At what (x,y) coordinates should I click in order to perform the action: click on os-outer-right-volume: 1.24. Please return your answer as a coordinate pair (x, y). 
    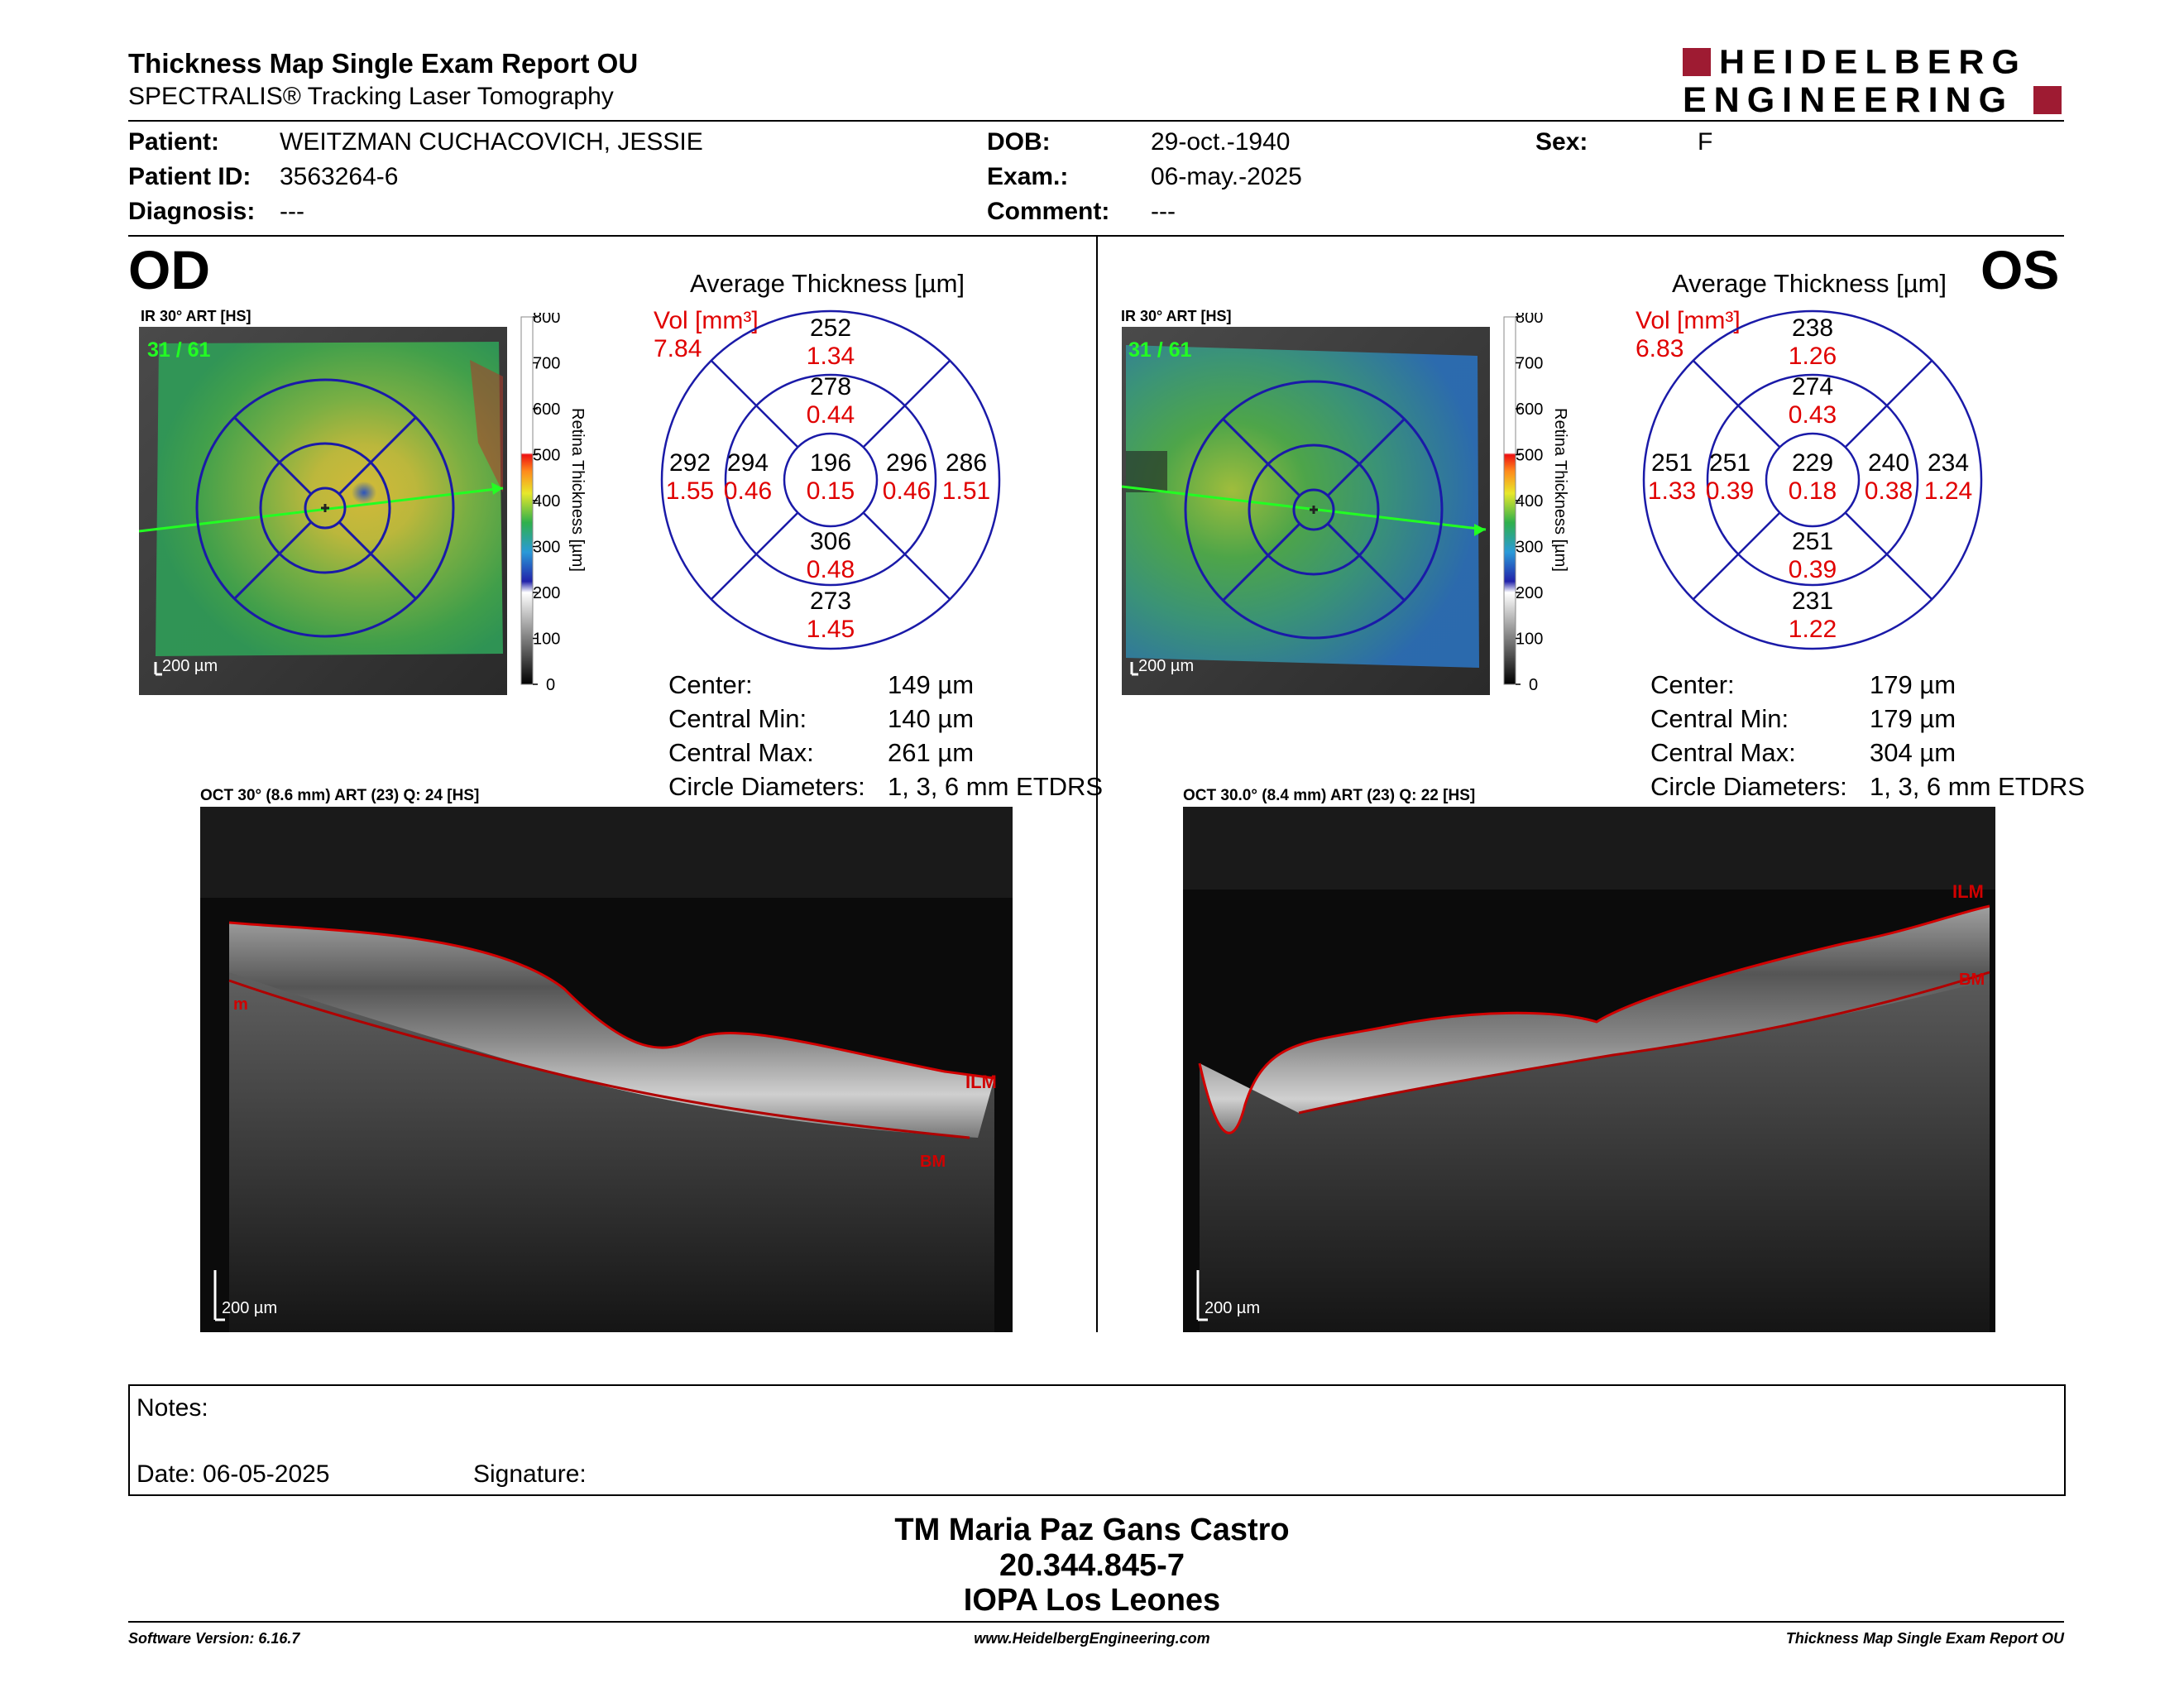
    Looking at the image, I should click on (1948, 491).